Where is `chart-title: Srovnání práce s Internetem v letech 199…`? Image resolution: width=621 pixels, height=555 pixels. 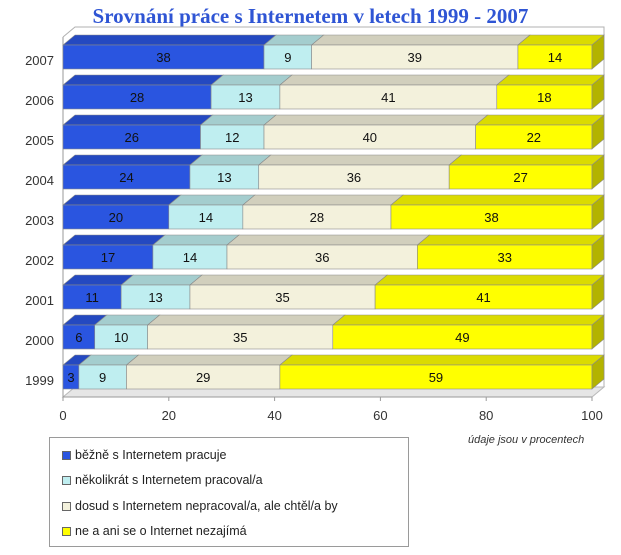
chart-title: Srovnání práce s Internetem v letech 199… is located at coordinates (310, 16).